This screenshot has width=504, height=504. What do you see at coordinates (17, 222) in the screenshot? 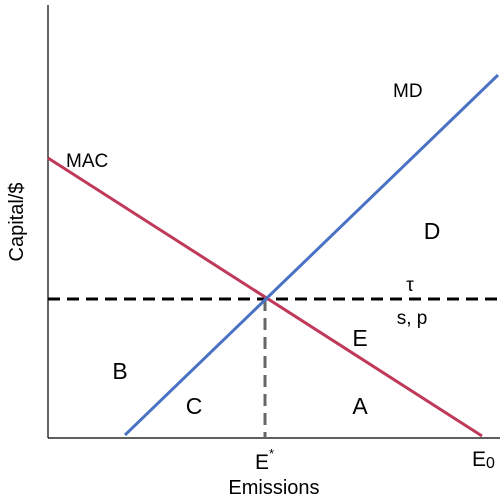
I see `y-axis-label: Capital/$` at bounding box center [17, 222].